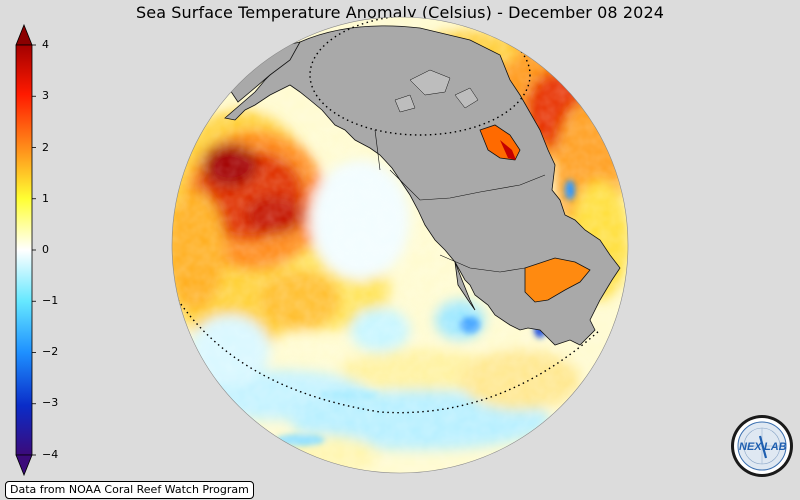  What do you see at coordinates (50, 402) in the screenshot?
I see `colorbar-tick-label: −3` at bounding box center [50, 402].